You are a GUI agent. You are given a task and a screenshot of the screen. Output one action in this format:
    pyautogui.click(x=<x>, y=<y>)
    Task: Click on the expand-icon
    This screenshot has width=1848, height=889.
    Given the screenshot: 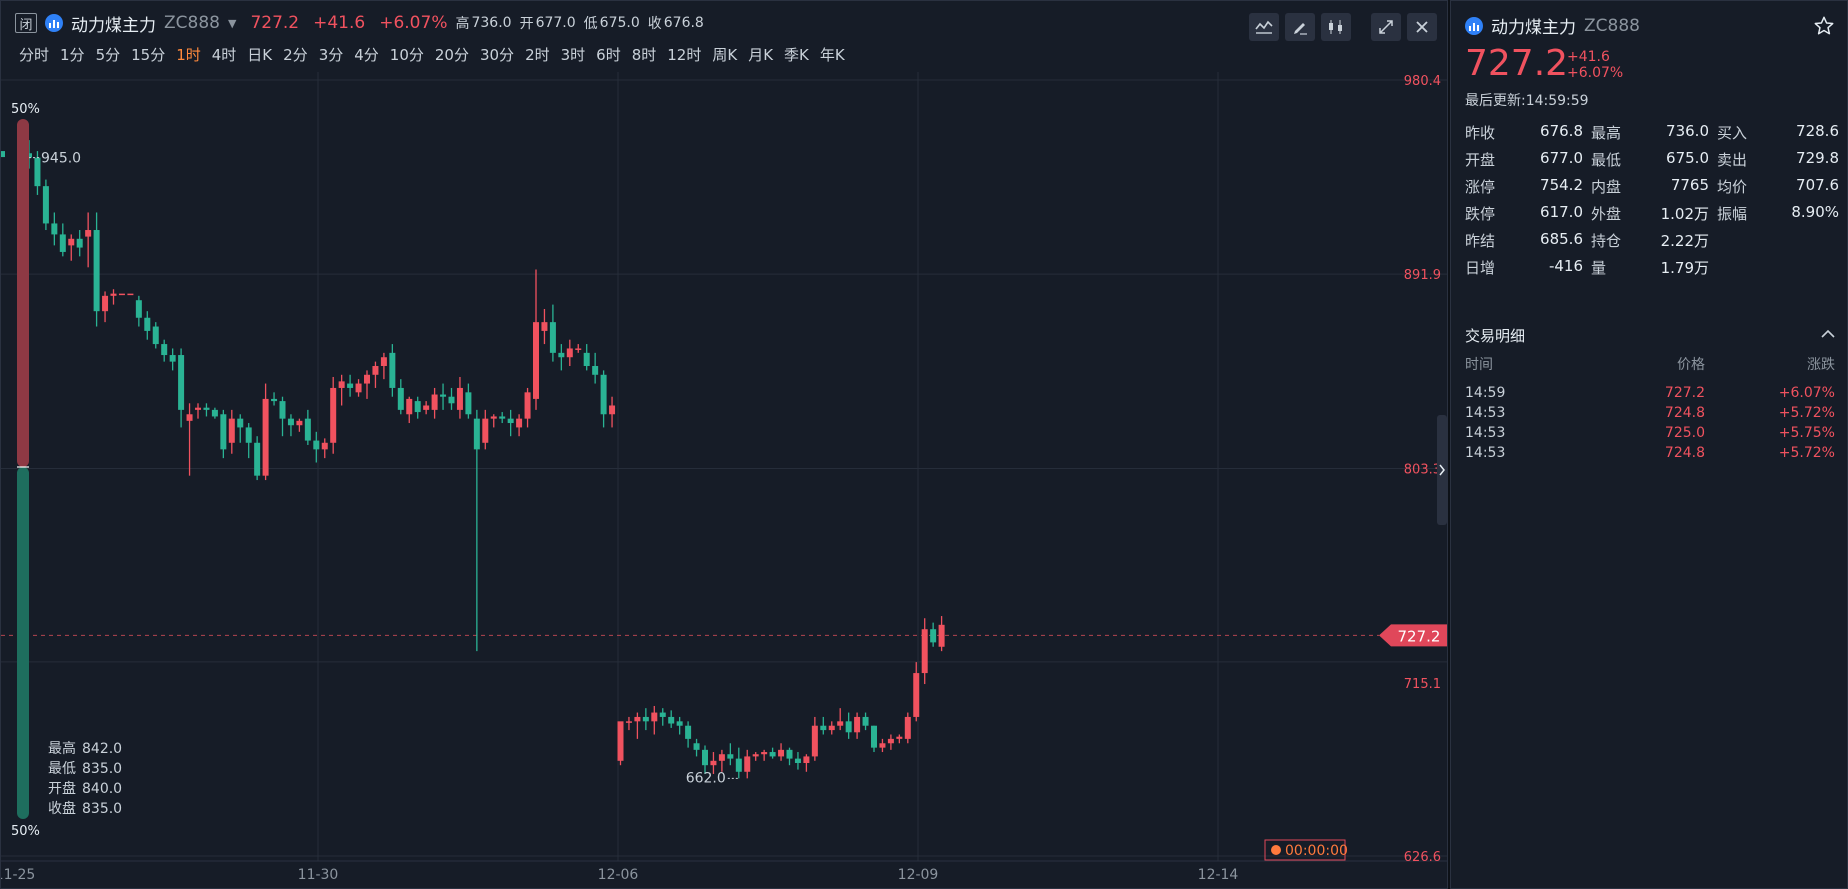 What is the action you would take?
    pyautogui.click(x=1386, y=27)
    